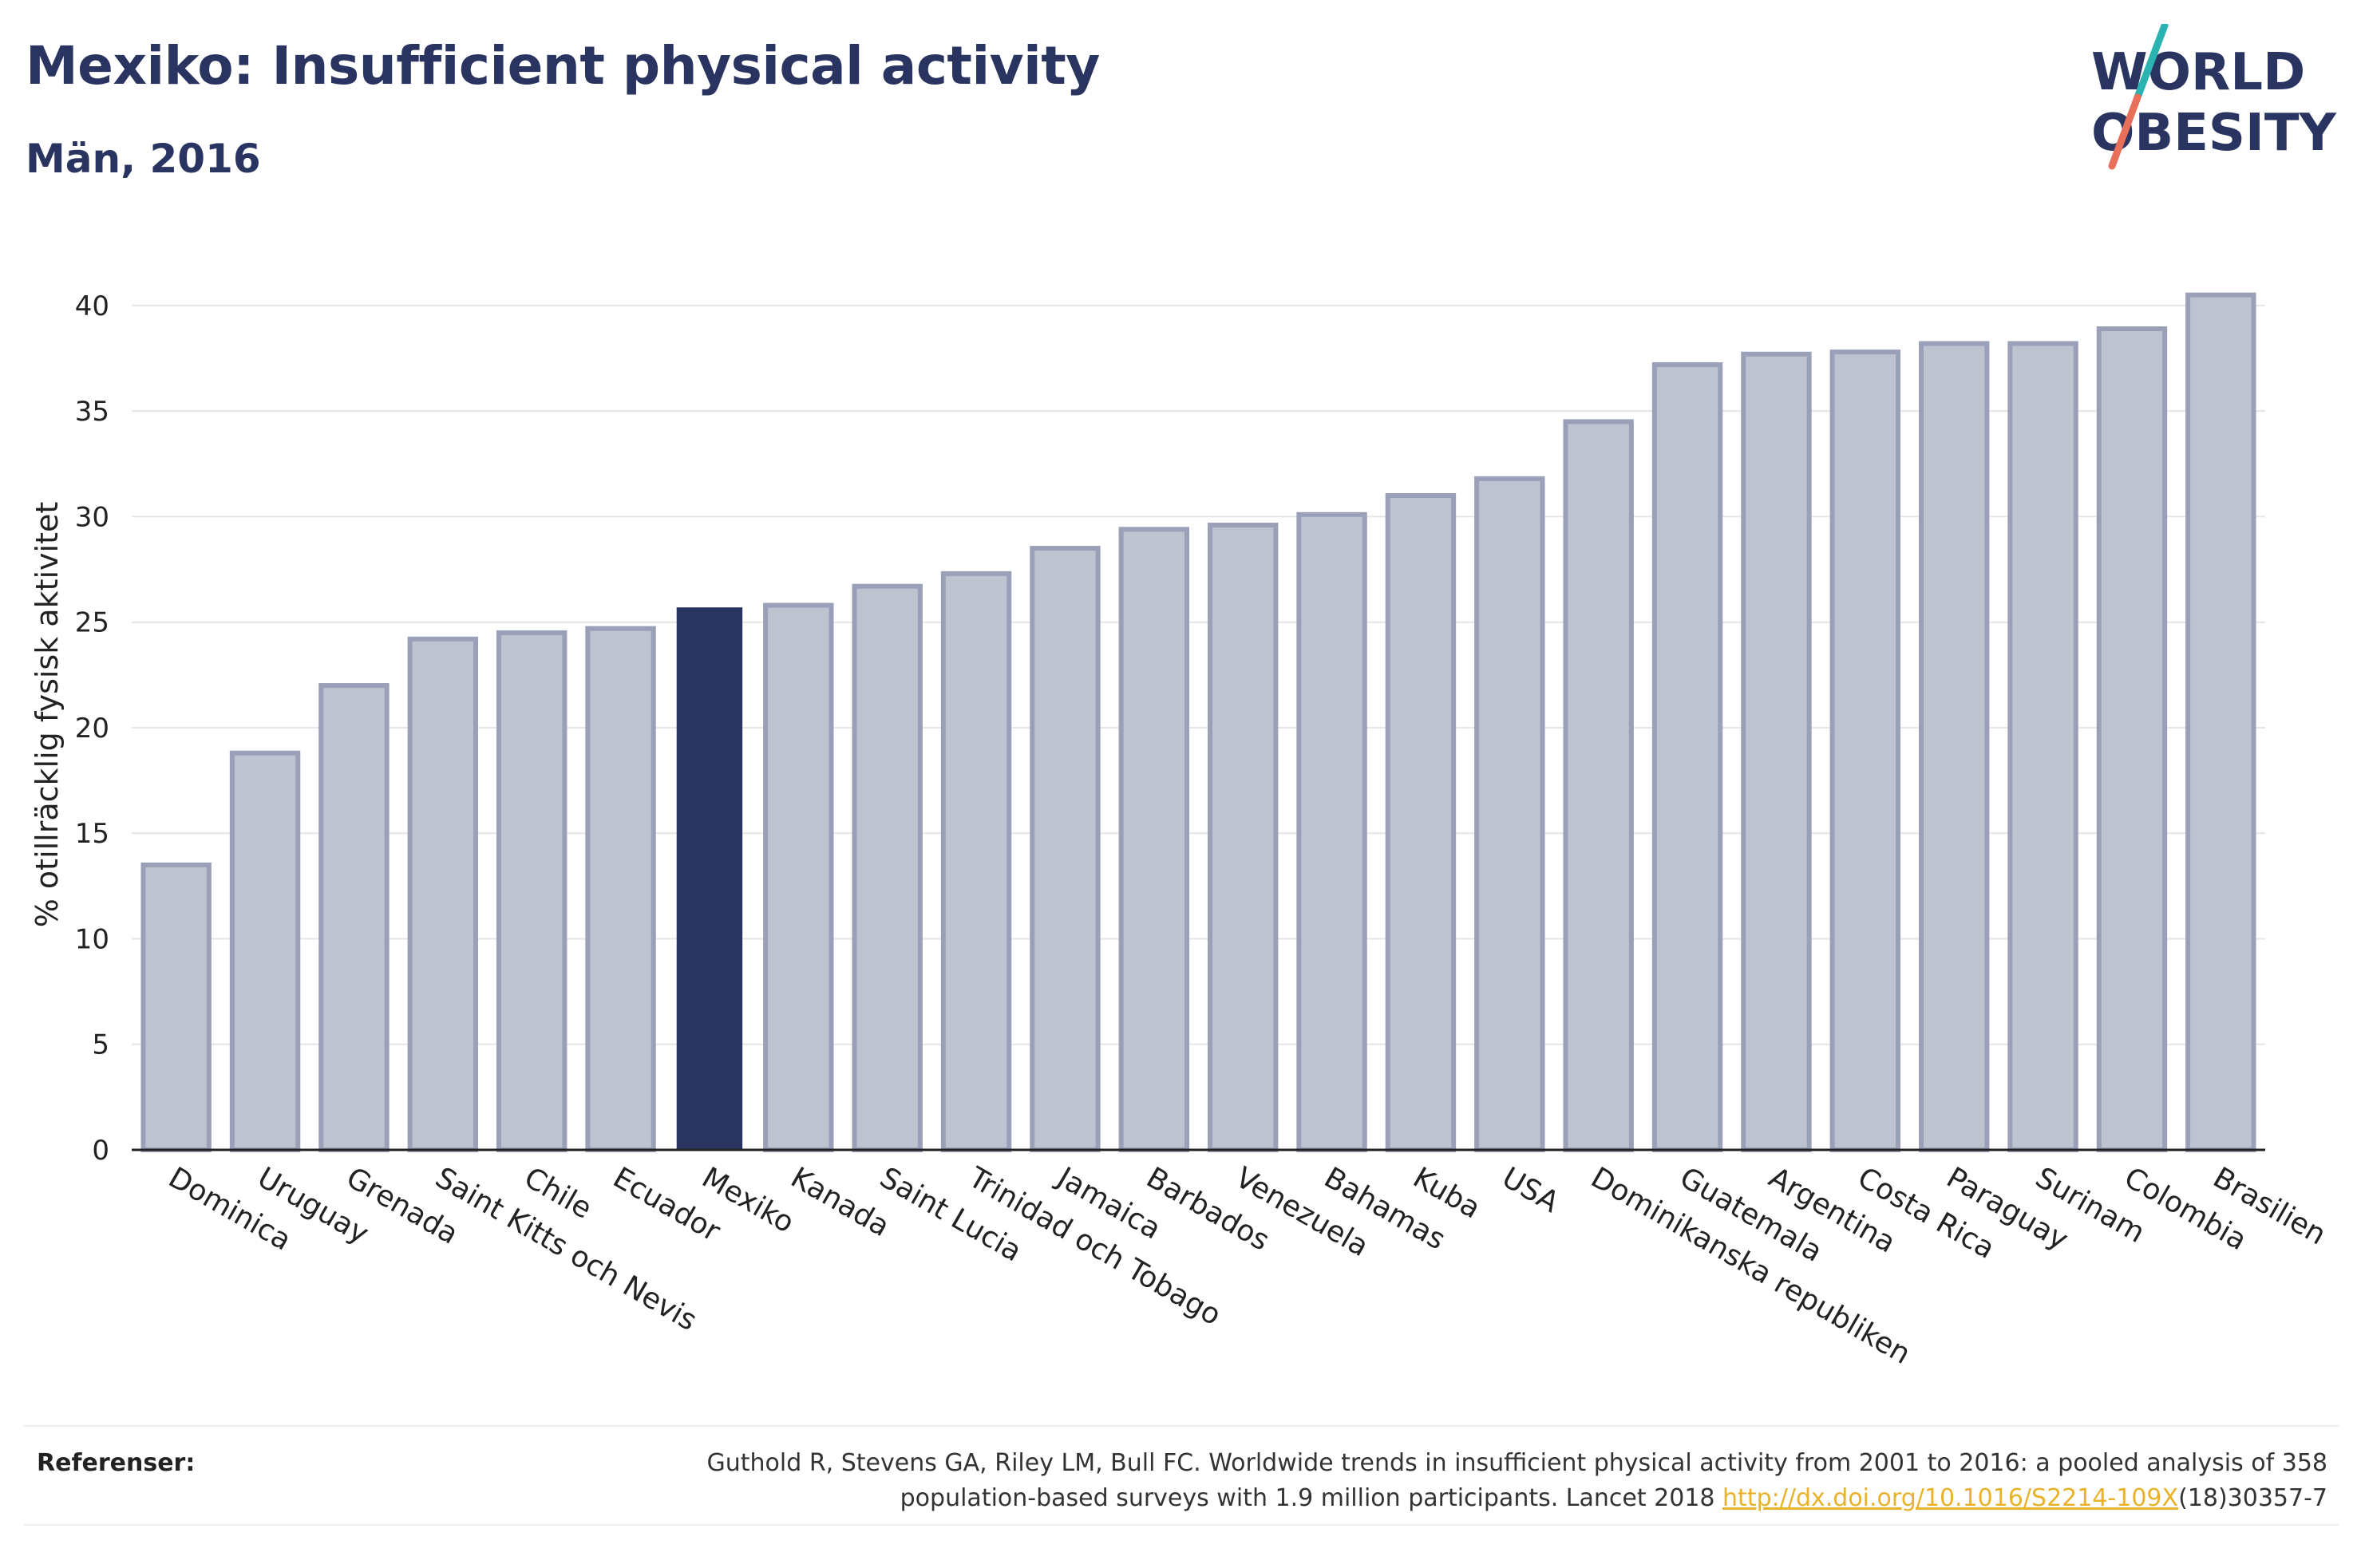 The image size is (2361, 1568). Describe the element at coordinates (1181, 1525) in the screenshot. I see `footer-divider-bottom` at that location.